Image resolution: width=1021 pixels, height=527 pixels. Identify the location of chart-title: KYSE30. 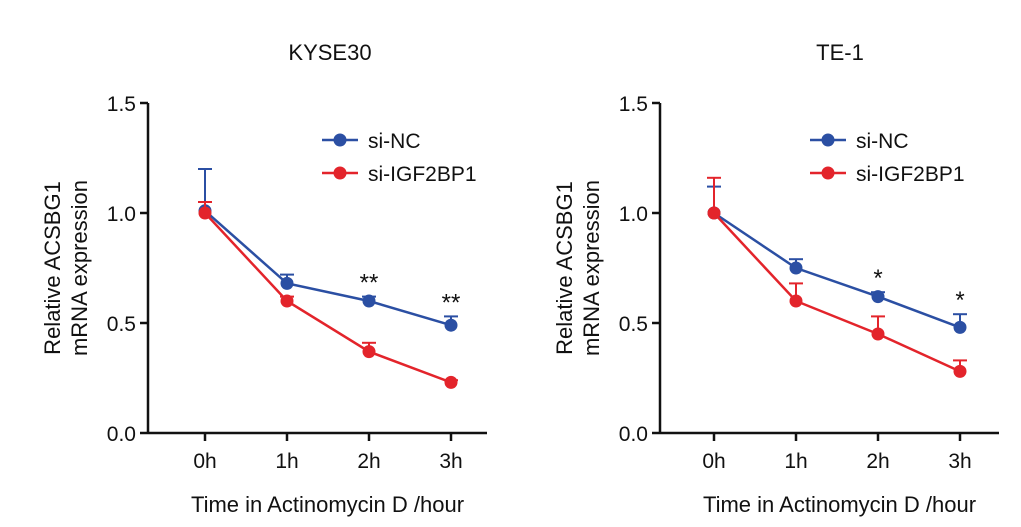
(329, 52).